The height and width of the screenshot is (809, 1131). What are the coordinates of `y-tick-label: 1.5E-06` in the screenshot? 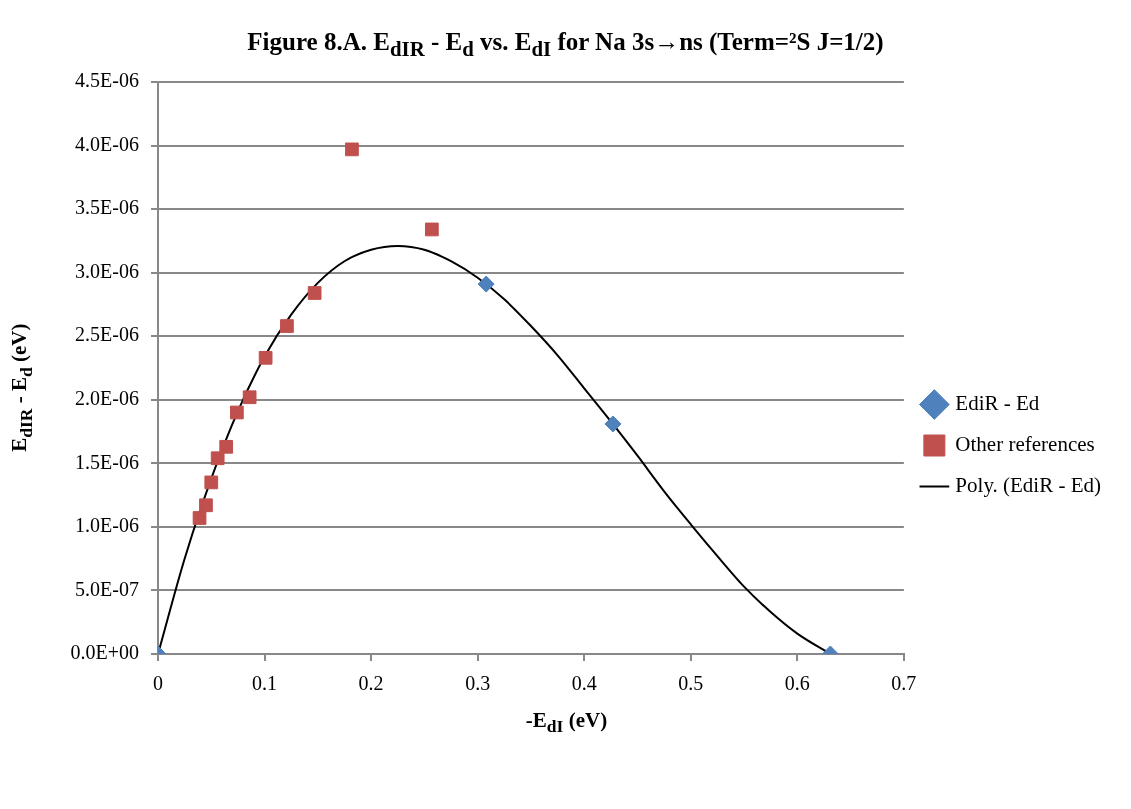 It's located at (107, 461).